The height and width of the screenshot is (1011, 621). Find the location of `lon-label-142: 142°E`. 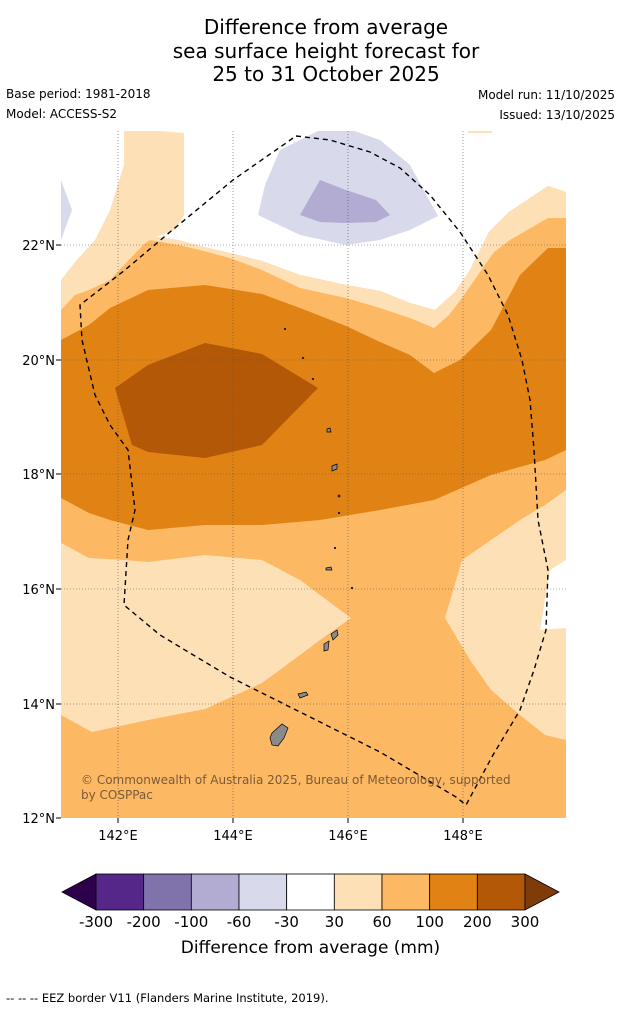

lon-label-142: 142°E is located at coordinates (118, 836).